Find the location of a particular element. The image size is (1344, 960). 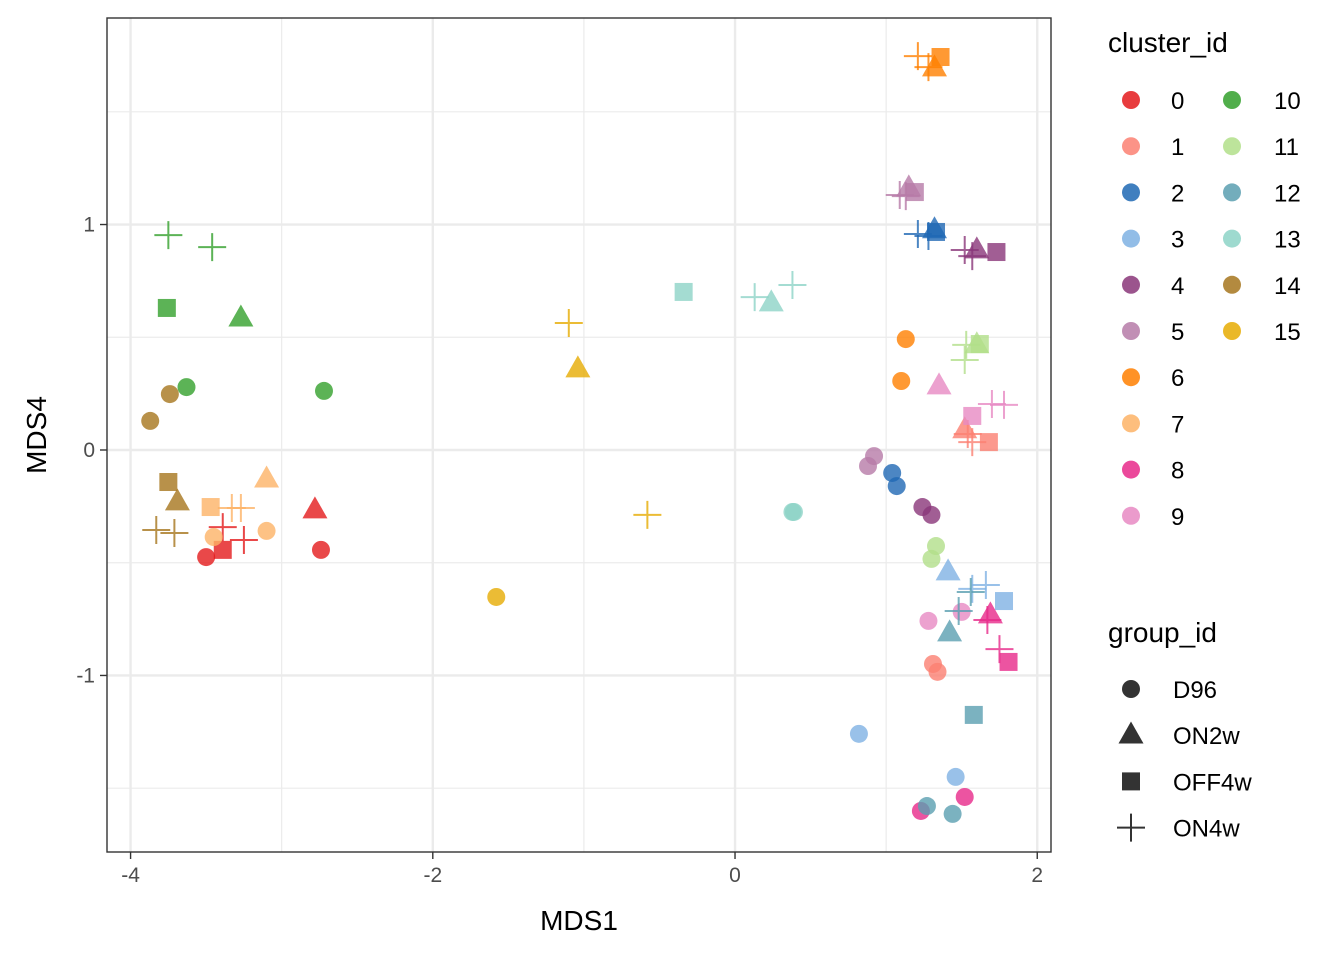

x-tick-label: -2 is located at coordinates (432, 875).